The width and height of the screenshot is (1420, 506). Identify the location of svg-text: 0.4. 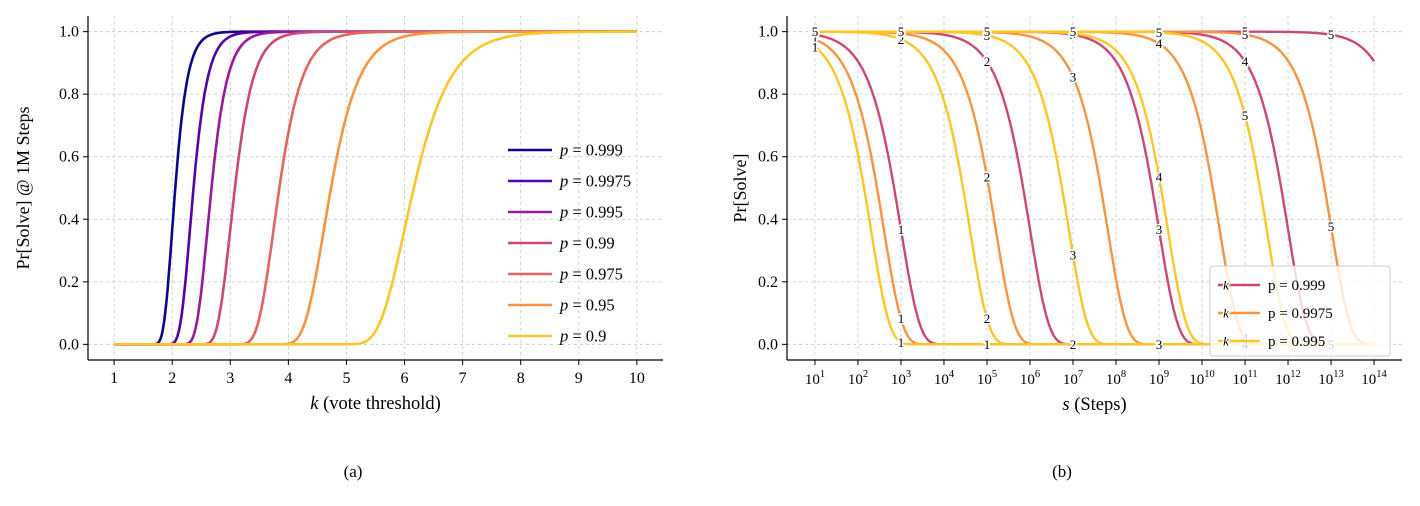
(768, 219).